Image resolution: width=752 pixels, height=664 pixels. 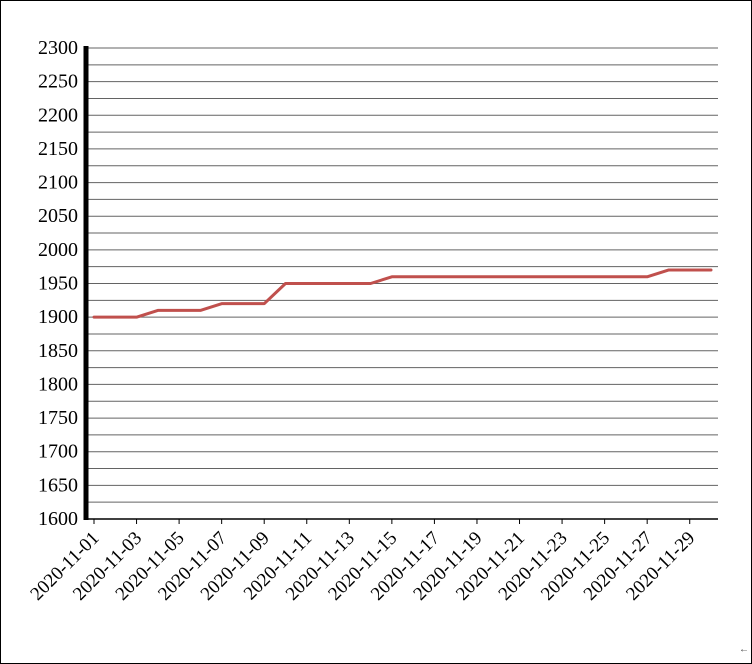 What do you see at coordinates (58, 317) in the screenshot?
I see `y-tick-label: 1900` at bounding box center [58, 317].